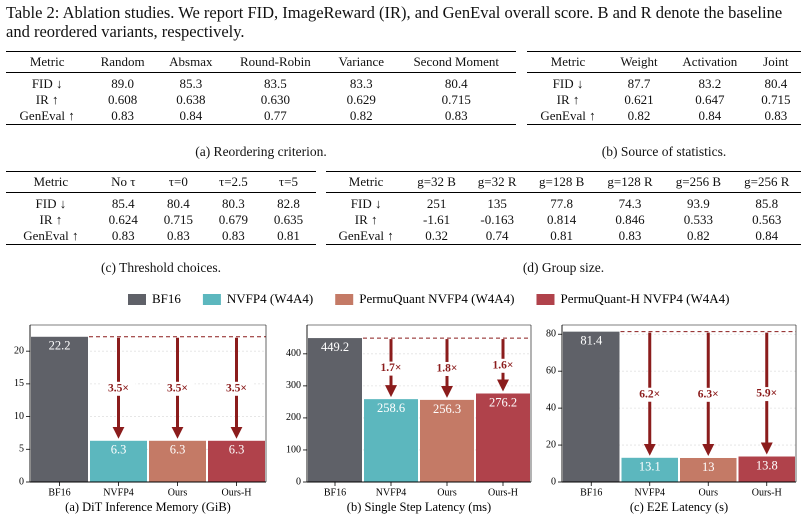  I want to click on y-tick-label: 10, so click(19, 416).